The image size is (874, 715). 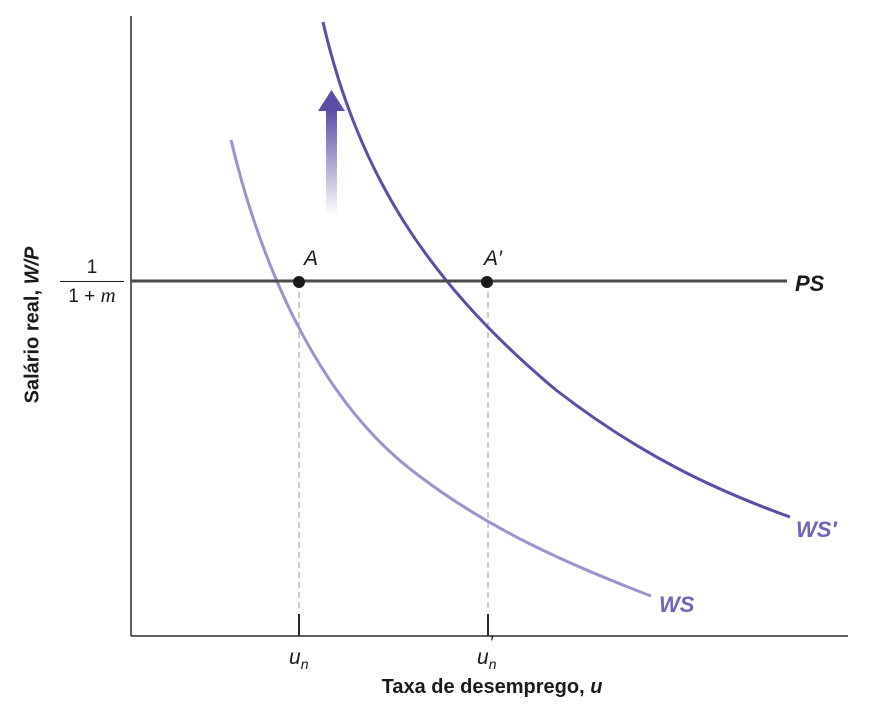 I want to click on fraction-bar, so click(x=92, y=281).